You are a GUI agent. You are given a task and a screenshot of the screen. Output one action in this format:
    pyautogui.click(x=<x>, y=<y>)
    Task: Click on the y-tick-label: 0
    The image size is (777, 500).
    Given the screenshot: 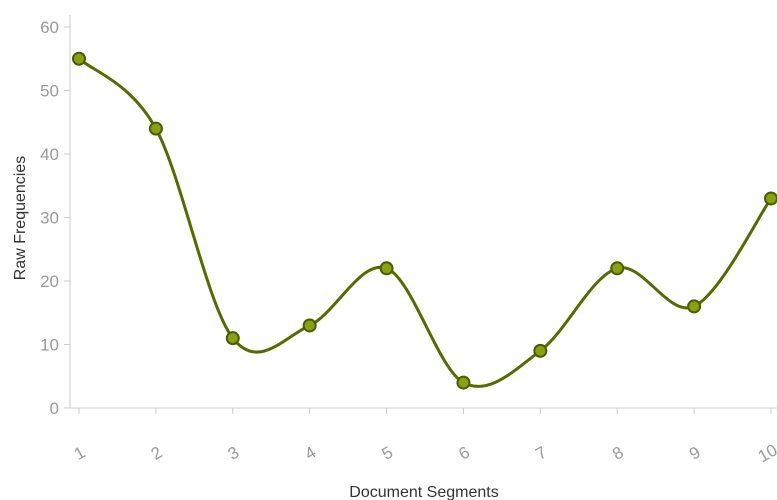 What is the action you would take?
    pyautogui.click(x=54, y=408)
    